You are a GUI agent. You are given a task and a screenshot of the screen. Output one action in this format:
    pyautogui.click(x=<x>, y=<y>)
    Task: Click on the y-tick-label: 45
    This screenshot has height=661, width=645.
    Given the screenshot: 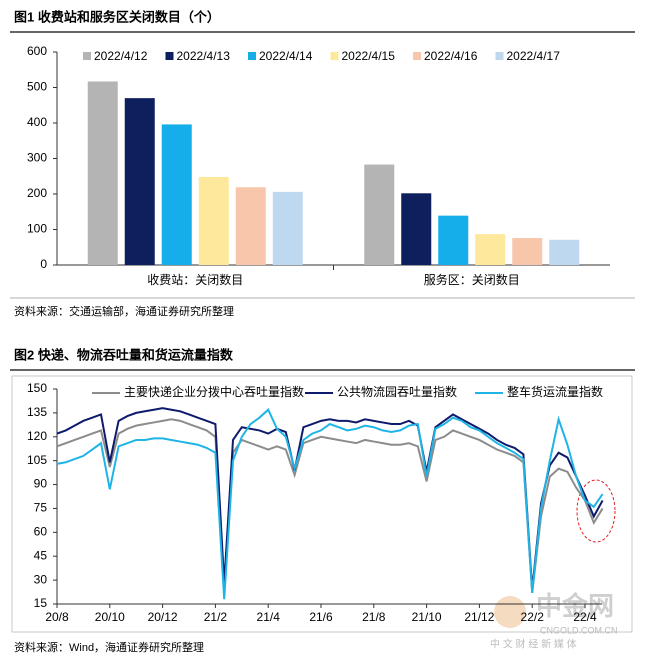 What is the action you would take?
    pyautogui.click(x=41, y=555)
    